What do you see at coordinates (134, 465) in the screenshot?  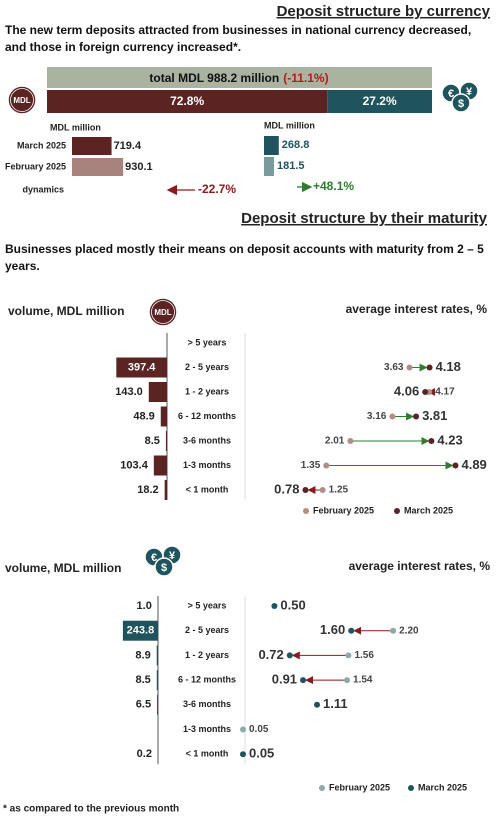 I see `volume-value: 103.4` at bounding box center [134, 465].